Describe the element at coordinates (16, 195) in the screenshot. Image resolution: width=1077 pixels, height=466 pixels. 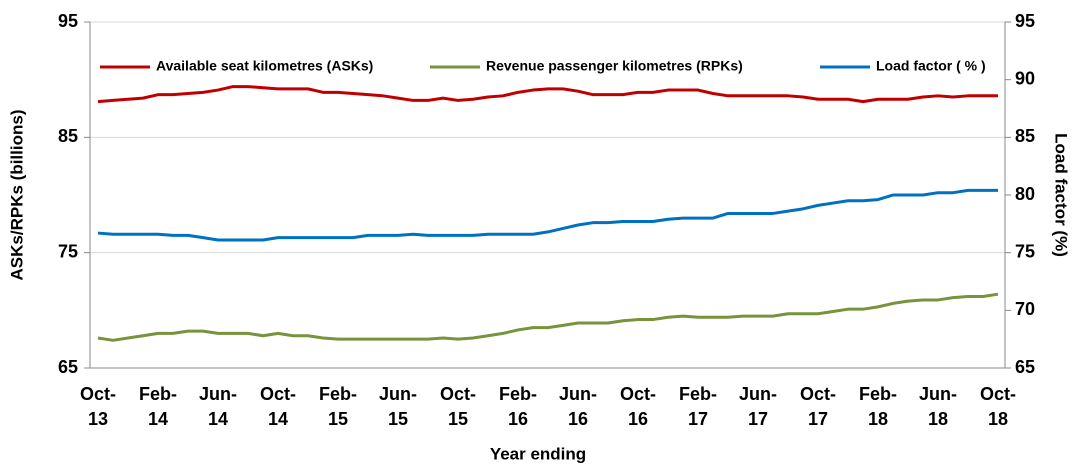
I see `y-axis-title: ASKs/RPKs (billions)` at that location.